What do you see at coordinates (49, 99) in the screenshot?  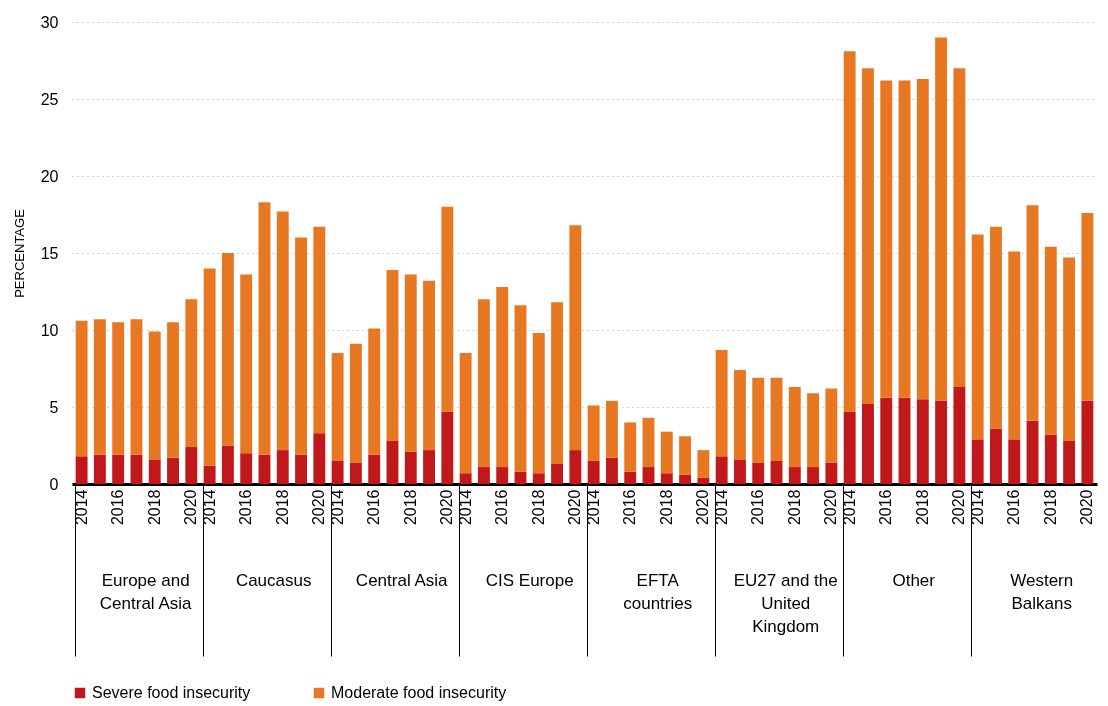 I see `y-tick-label: 25` at bounding box center [49, 99].